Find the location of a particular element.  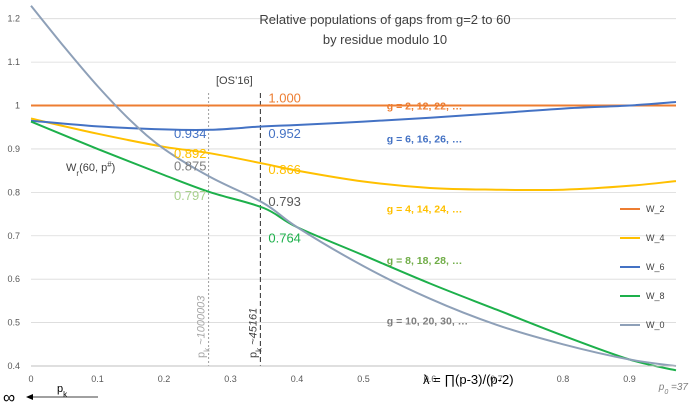

right-value-label: 0.952 is located at coordinates (284, 133).